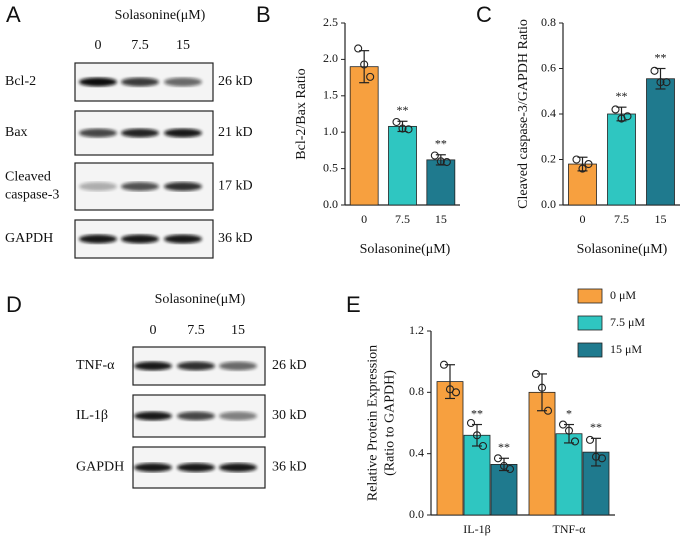 This screenshot has height=539, width=688. Describe the element at coordinates (548, 67) in the screenshot. I see `y-tick-label: 0.6` at that location.